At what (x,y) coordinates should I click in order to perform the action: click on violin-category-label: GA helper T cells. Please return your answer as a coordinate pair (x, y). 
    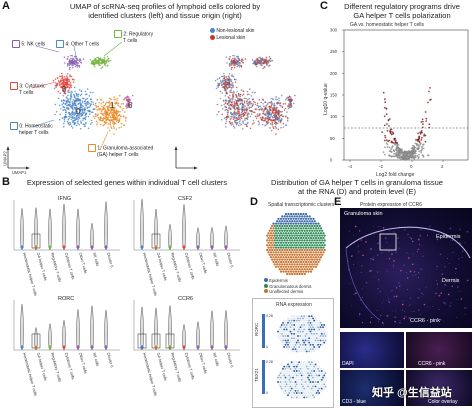
    Looking at the image, I should click on (41, 366).